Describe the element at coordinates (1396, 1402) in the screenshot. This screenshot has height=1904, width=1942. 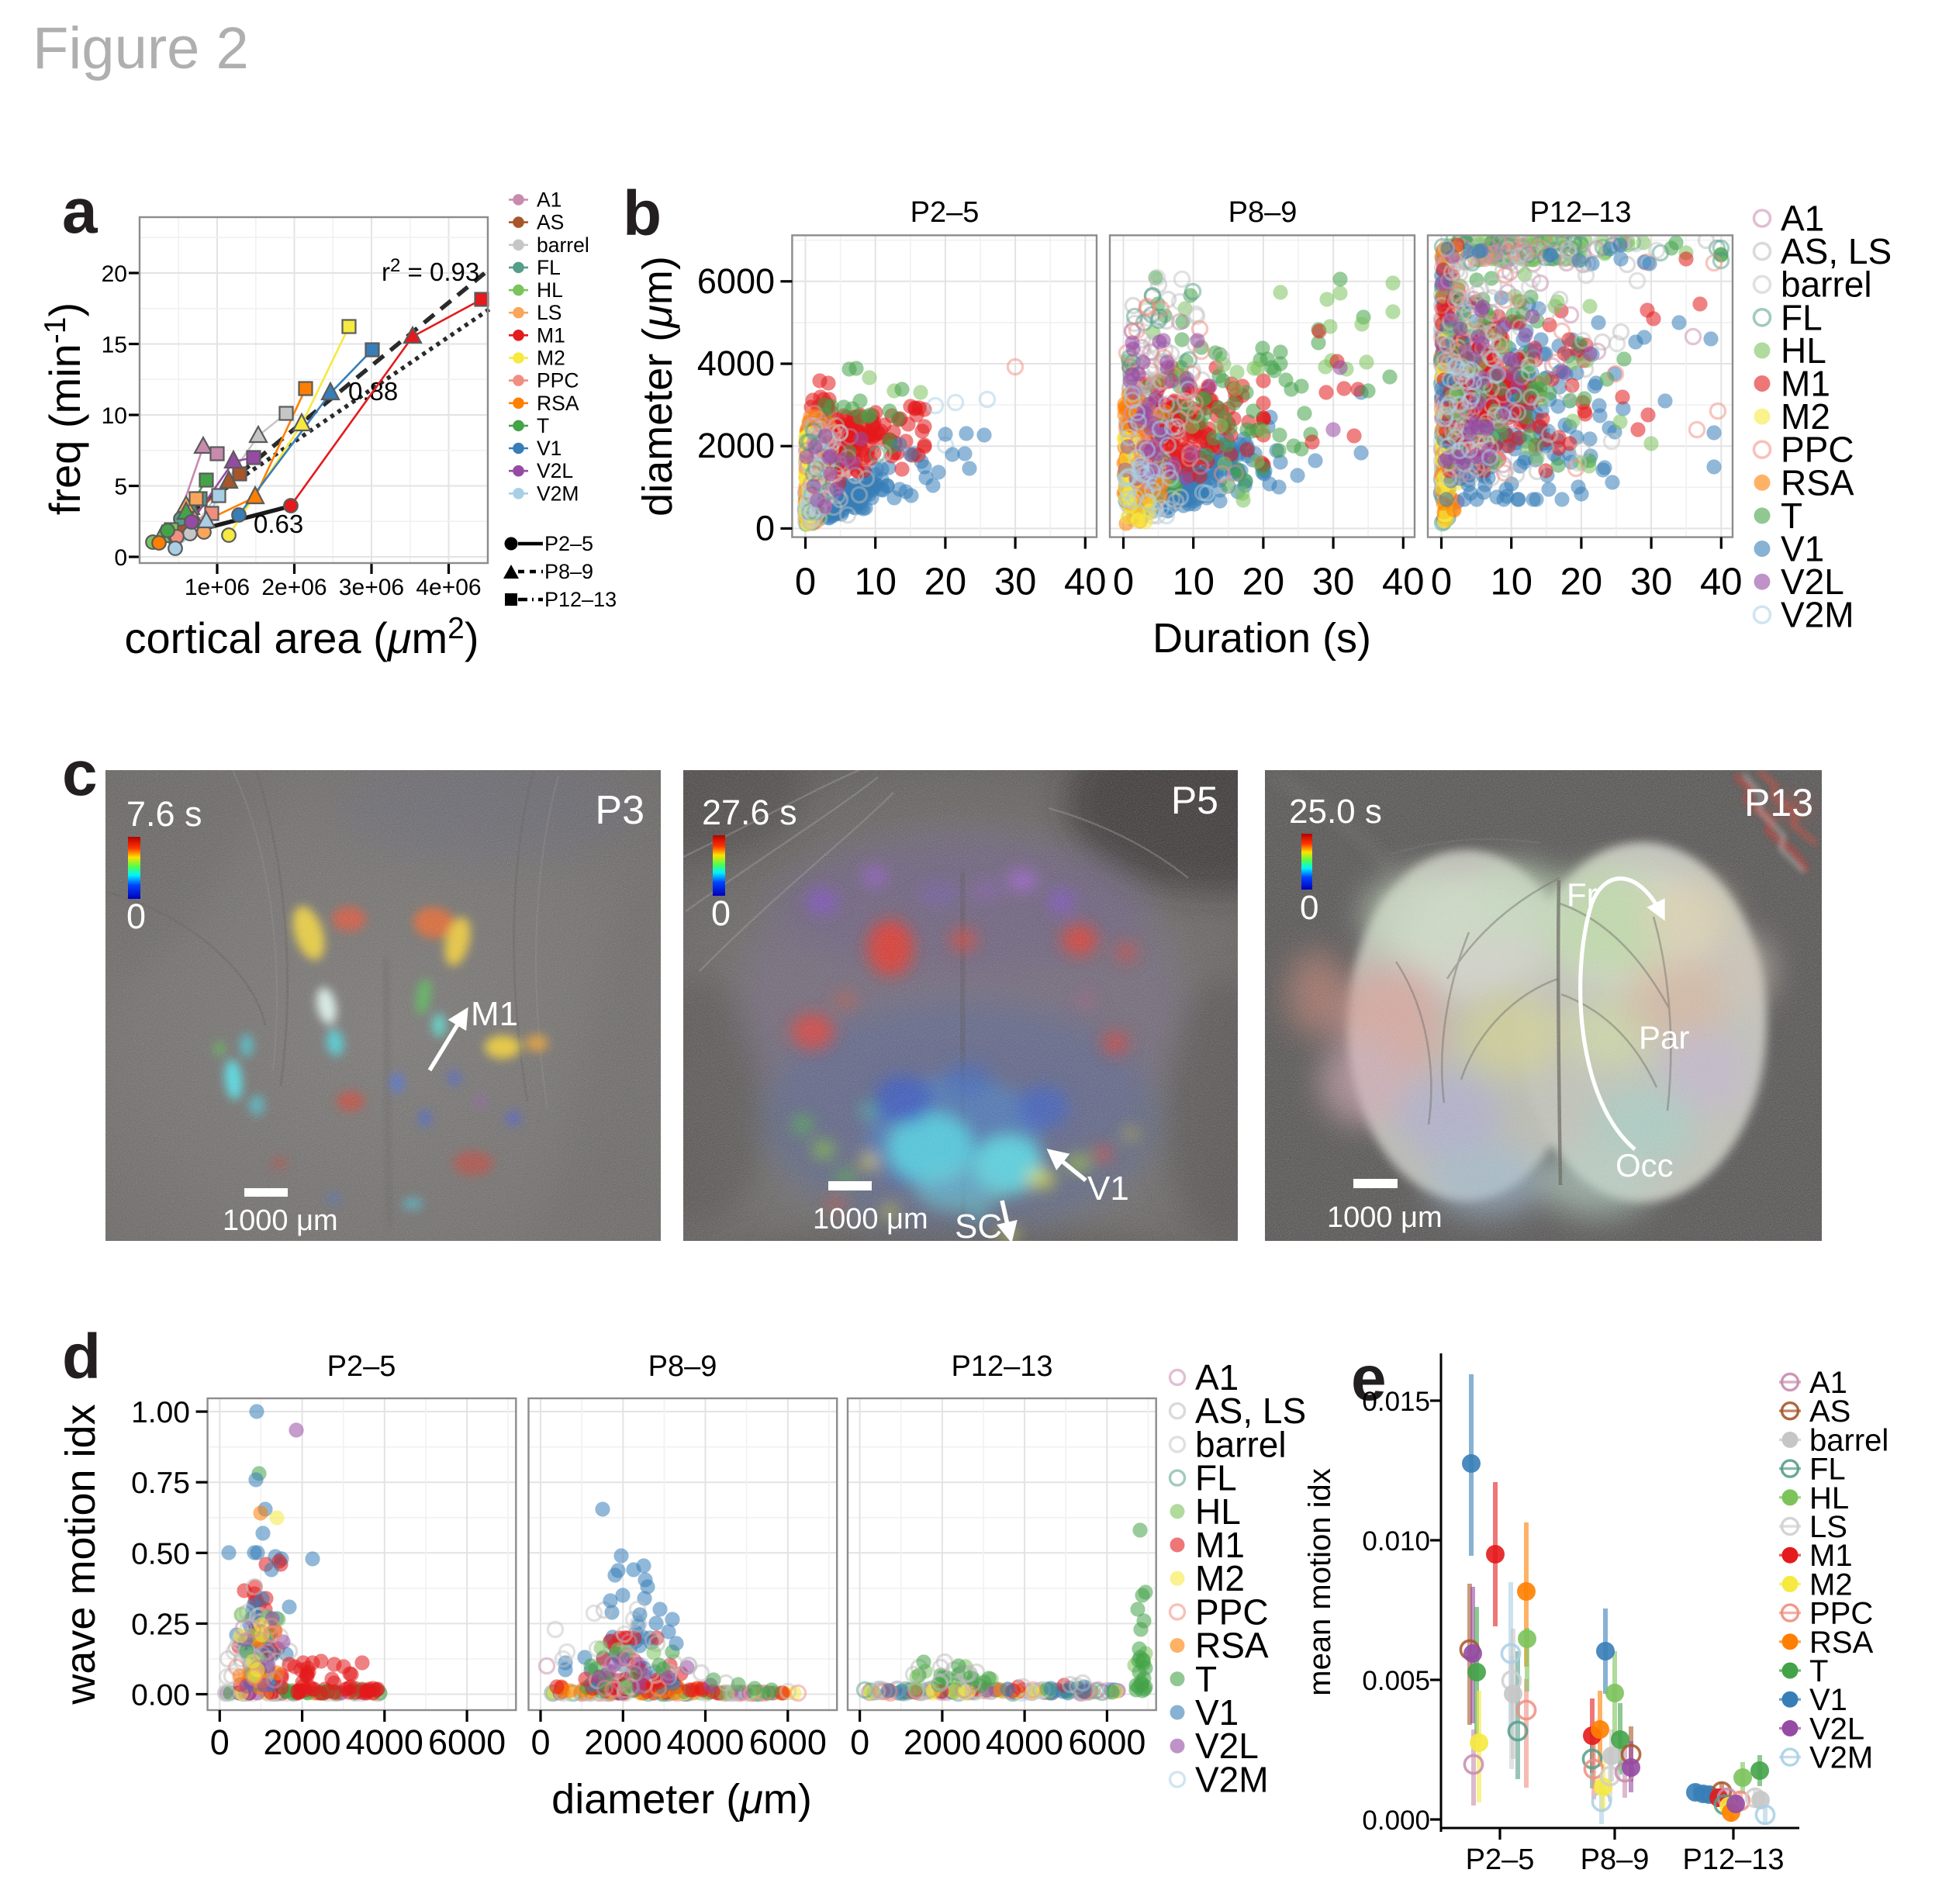
I see `svg-text: 0.015` at that location.